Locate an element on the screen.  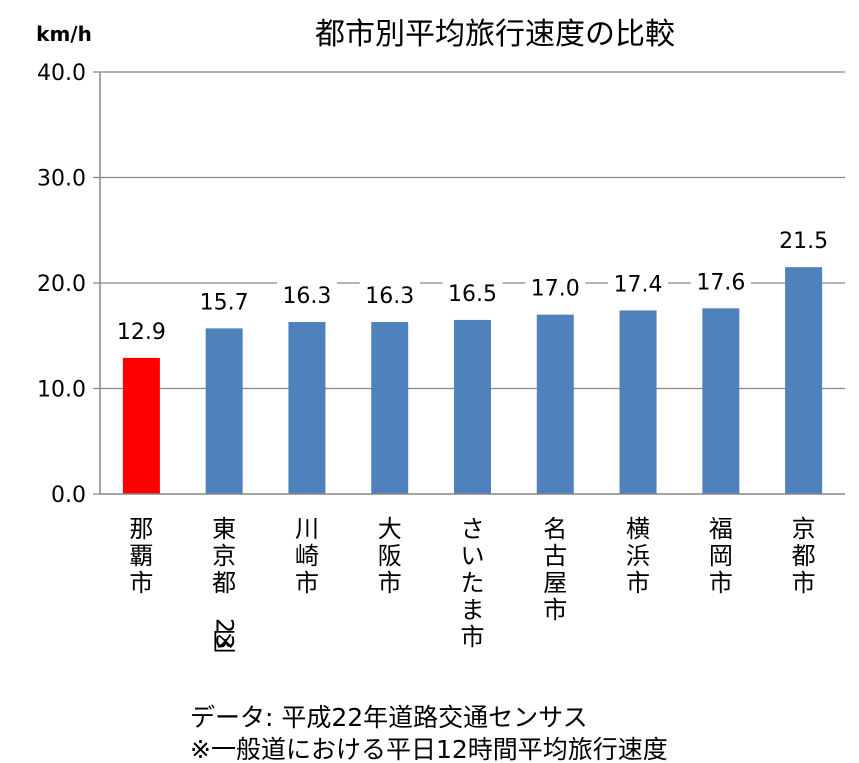
data-label: 21.5 is located at coordinates (803, 241).